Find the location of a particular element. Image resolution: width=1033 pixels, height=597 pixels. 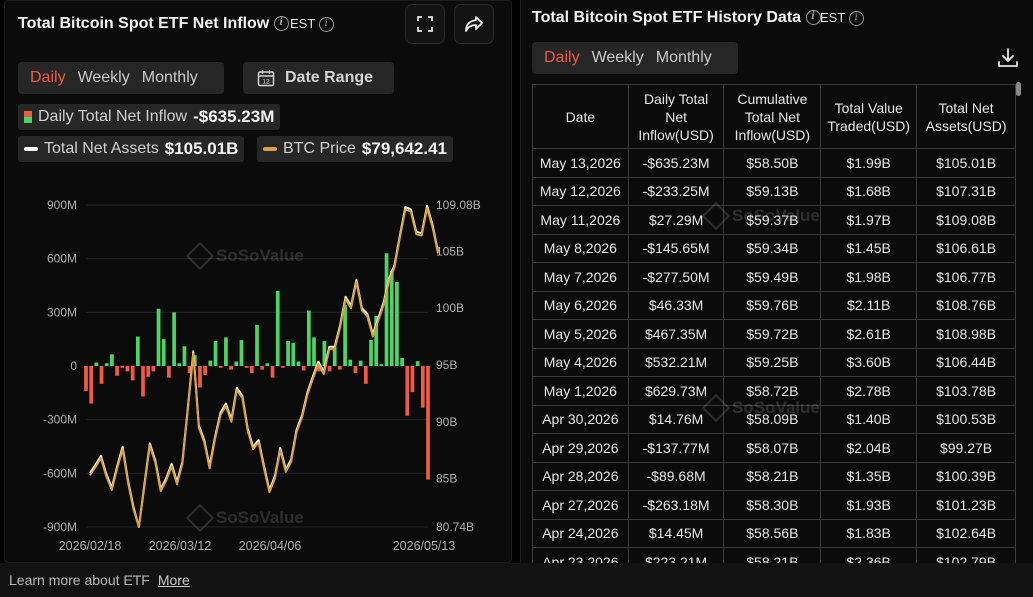

daily-inflow-value: -$635.23M is located at coordinates (234, 116).